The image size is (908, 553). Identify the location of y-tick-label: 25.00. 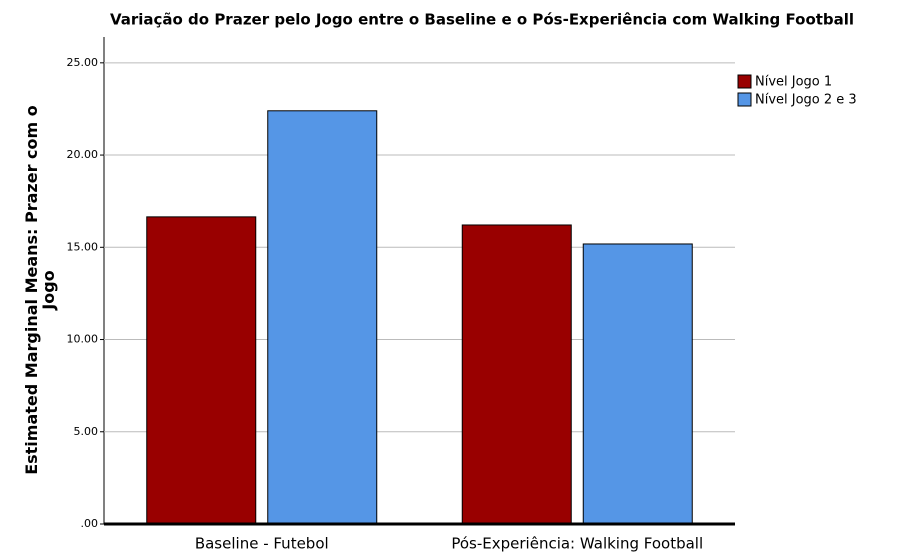
(83, 62).